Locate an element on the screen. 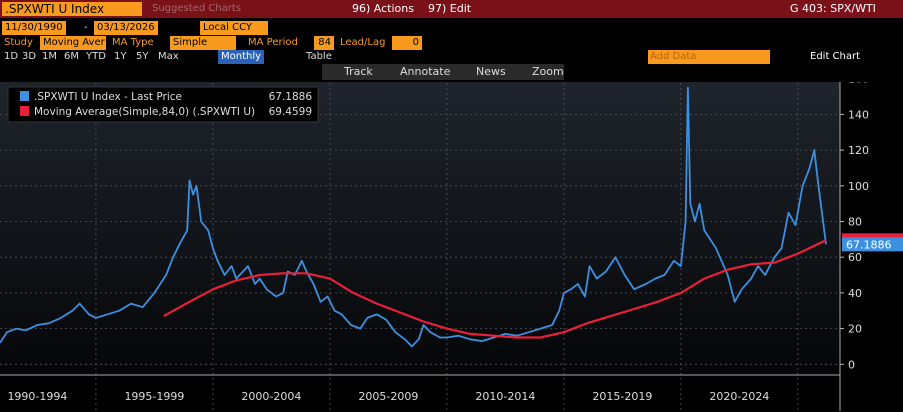 The image size is (903, 412). chart-toolbar: Track Annotate News Zoom is located at coordinates (443, 72).